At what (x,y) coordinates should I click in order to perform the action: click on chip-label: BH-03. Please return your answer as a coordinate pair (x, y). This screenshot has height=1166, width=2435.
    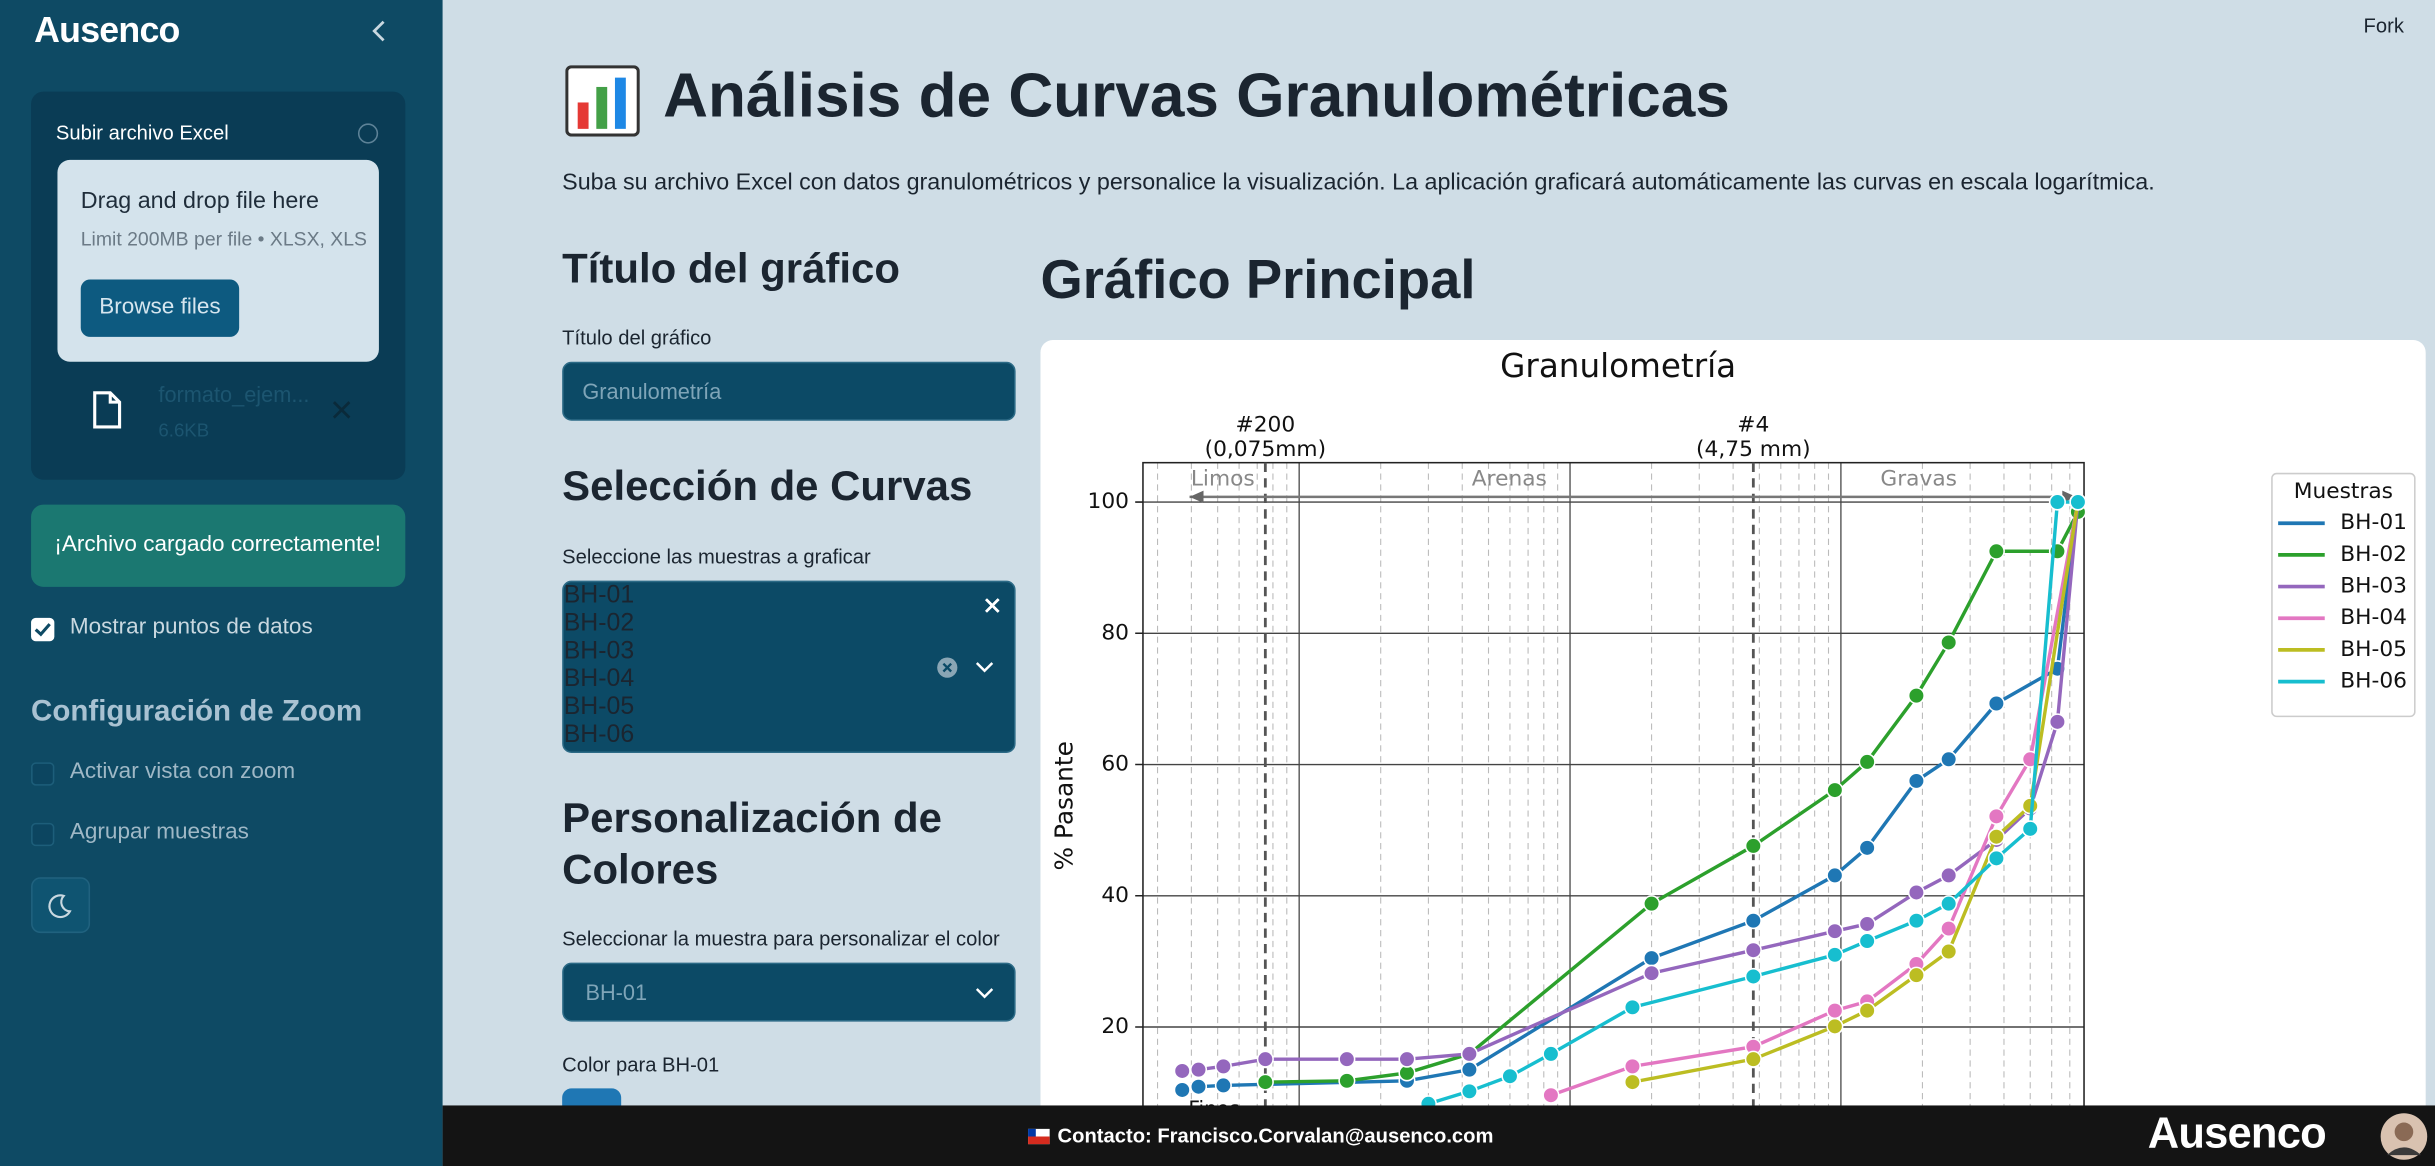
    Looking at the image, I should click on (599, 651).